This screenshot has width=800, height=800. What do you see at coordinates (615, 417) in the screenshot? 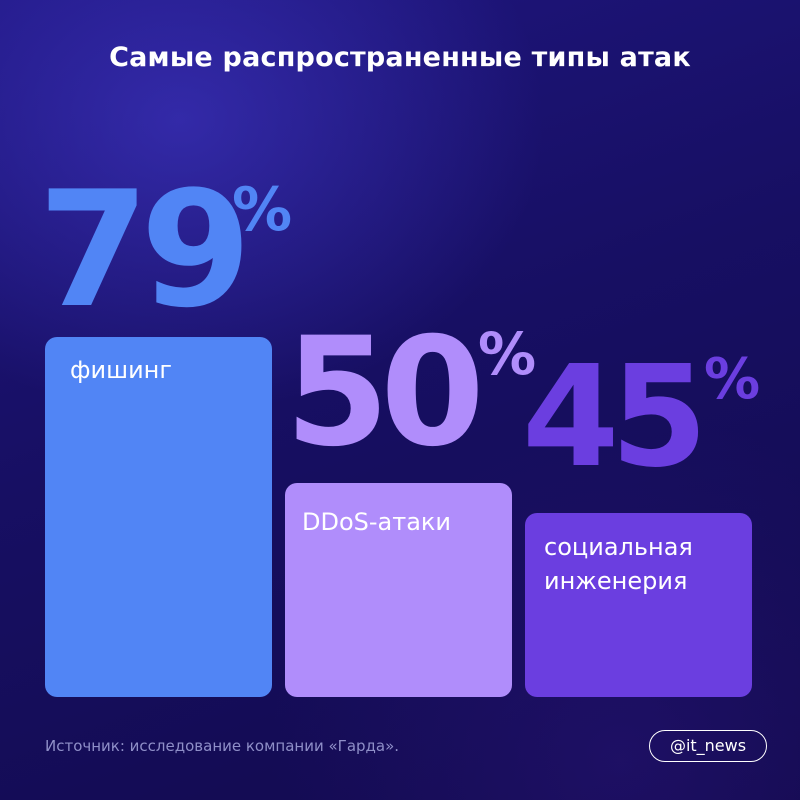
I see `value-label-social-engineering: 45` at bounding box center [615, 417].